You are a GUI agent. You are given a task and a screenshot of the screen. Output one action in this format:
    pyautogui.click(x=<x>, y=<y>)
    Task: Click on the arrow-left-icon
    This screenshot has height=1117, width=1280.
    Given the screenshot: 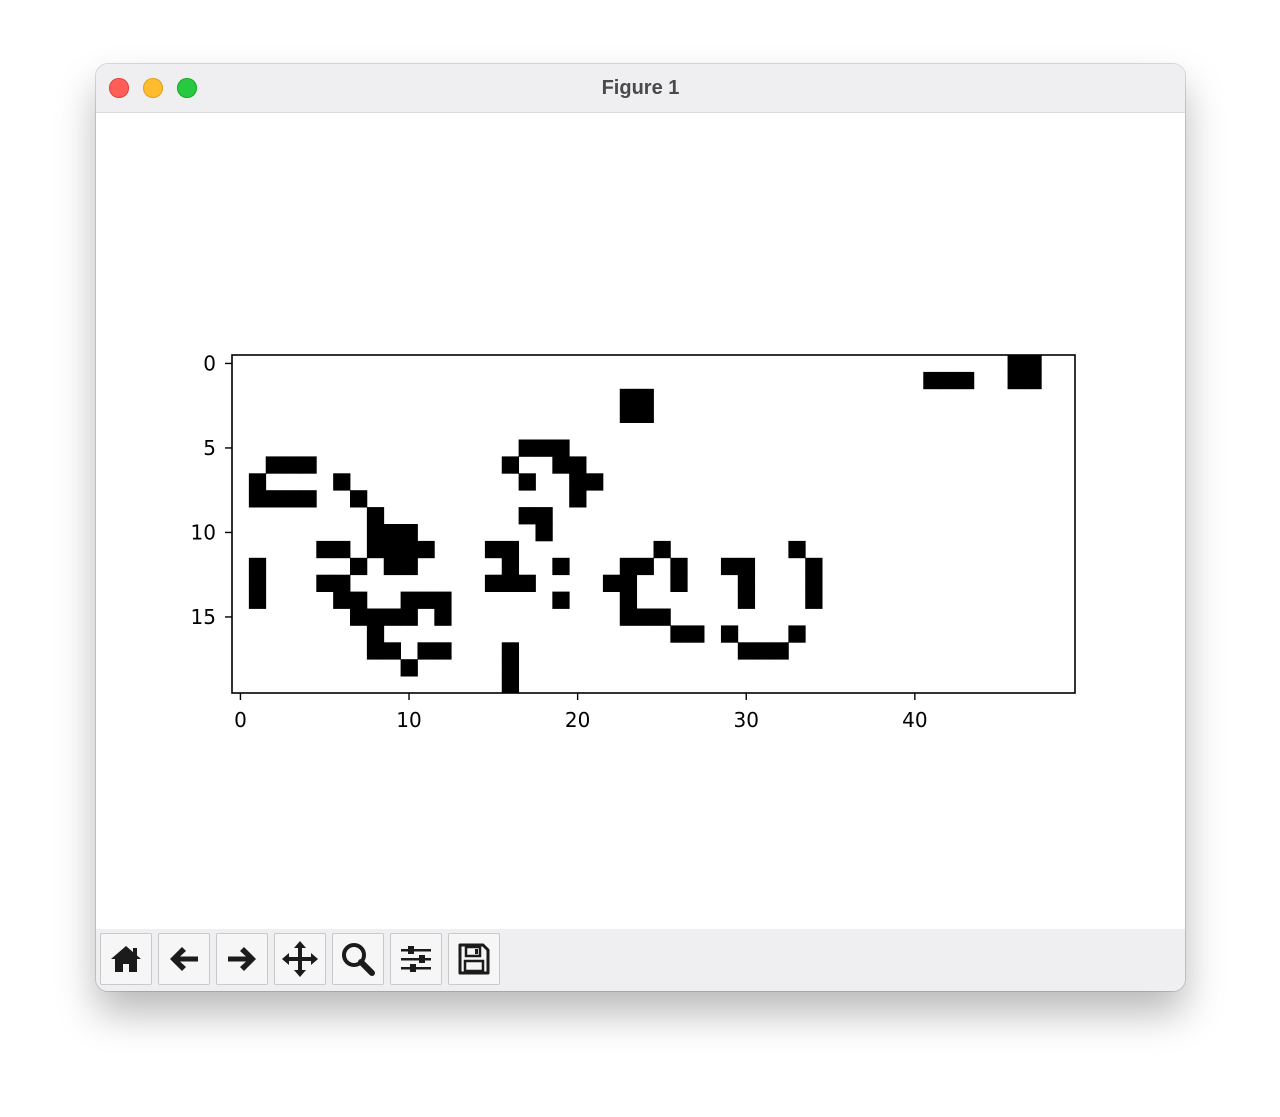 What is the action you would take?
    pyautogui.click(x=184, y=959)
    